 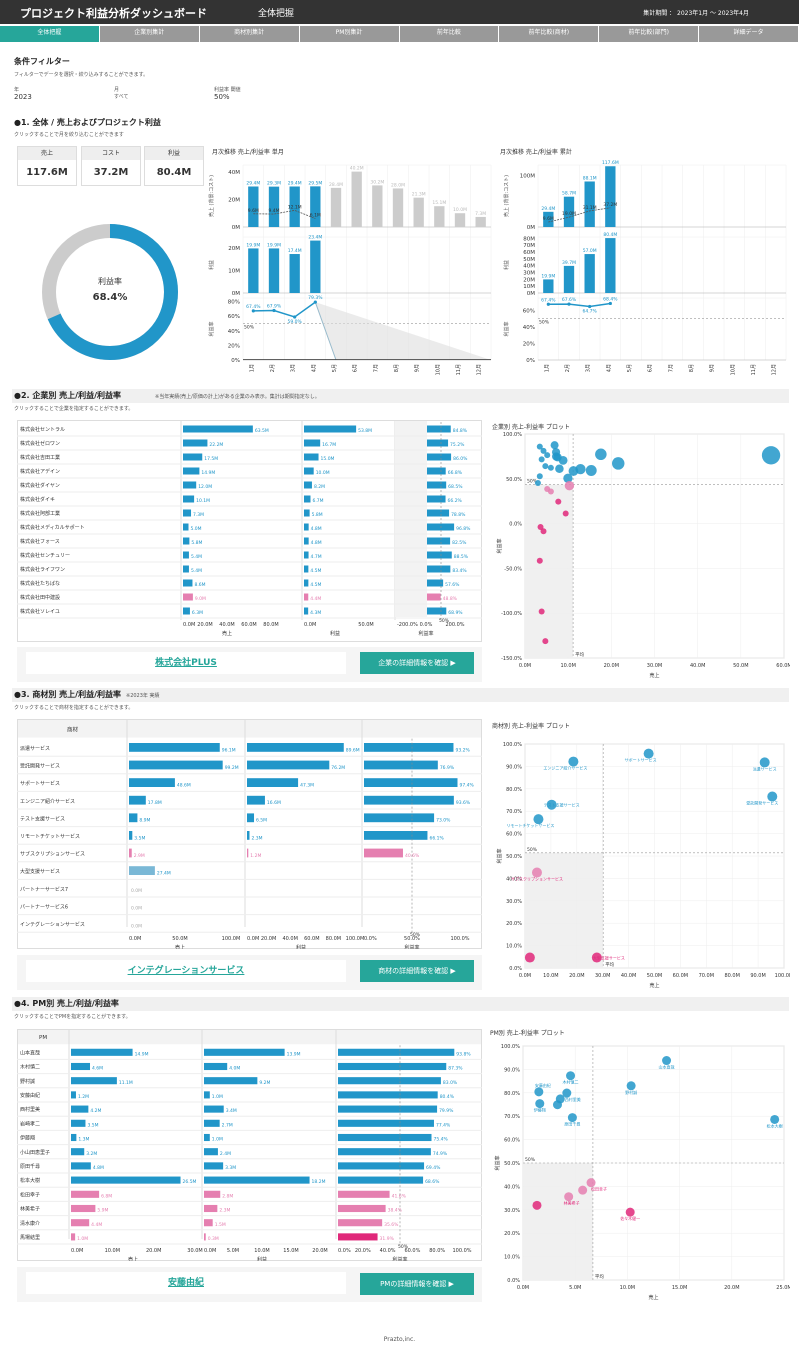 What do you see at coordinates (512, 1211) in the screenshot?
I see `y-tick: 30.0%` at bounding box center [512, 1211].